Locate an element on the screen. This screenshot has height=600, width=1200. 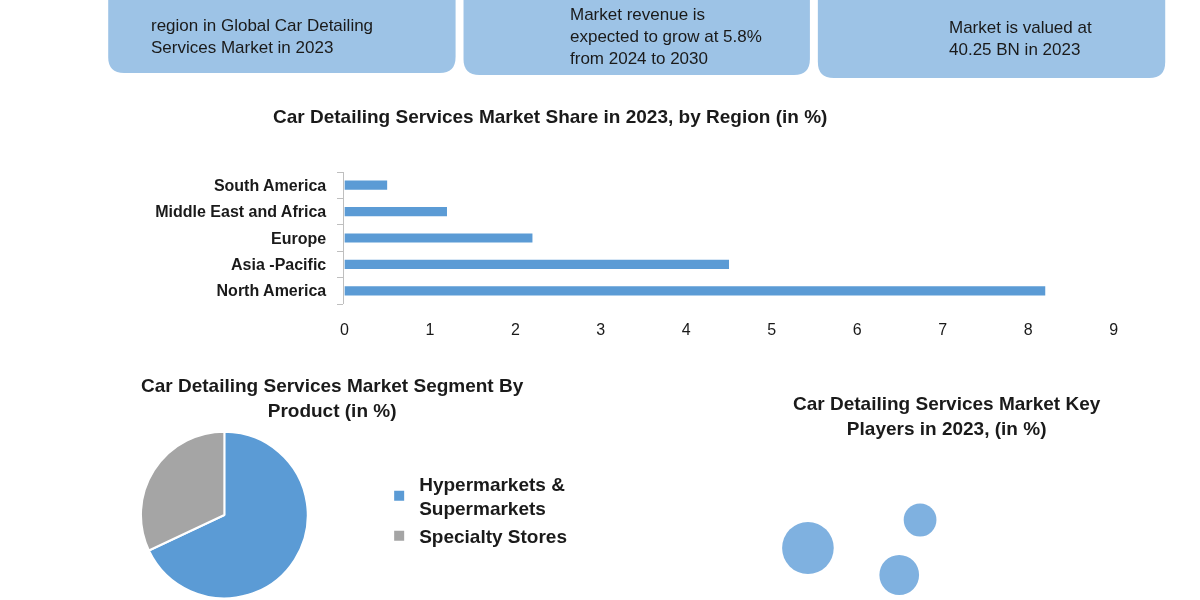
y-tick-label: Europe is located at coordinates (299, 238).